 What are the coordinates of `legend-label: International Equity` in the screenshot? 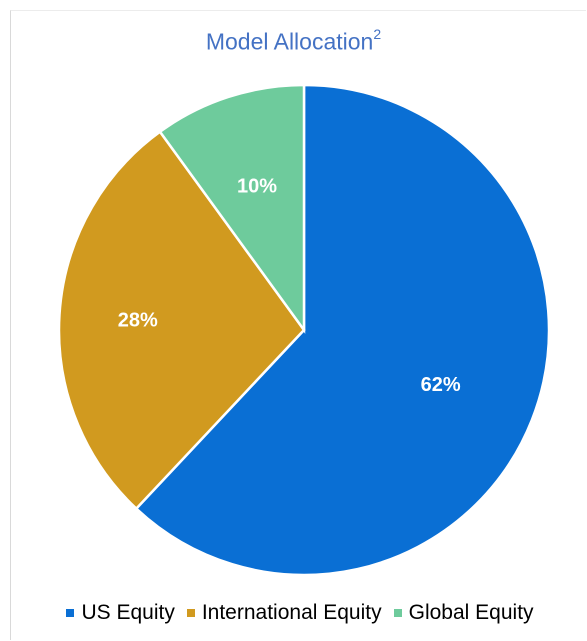 It's located at (291, 612).